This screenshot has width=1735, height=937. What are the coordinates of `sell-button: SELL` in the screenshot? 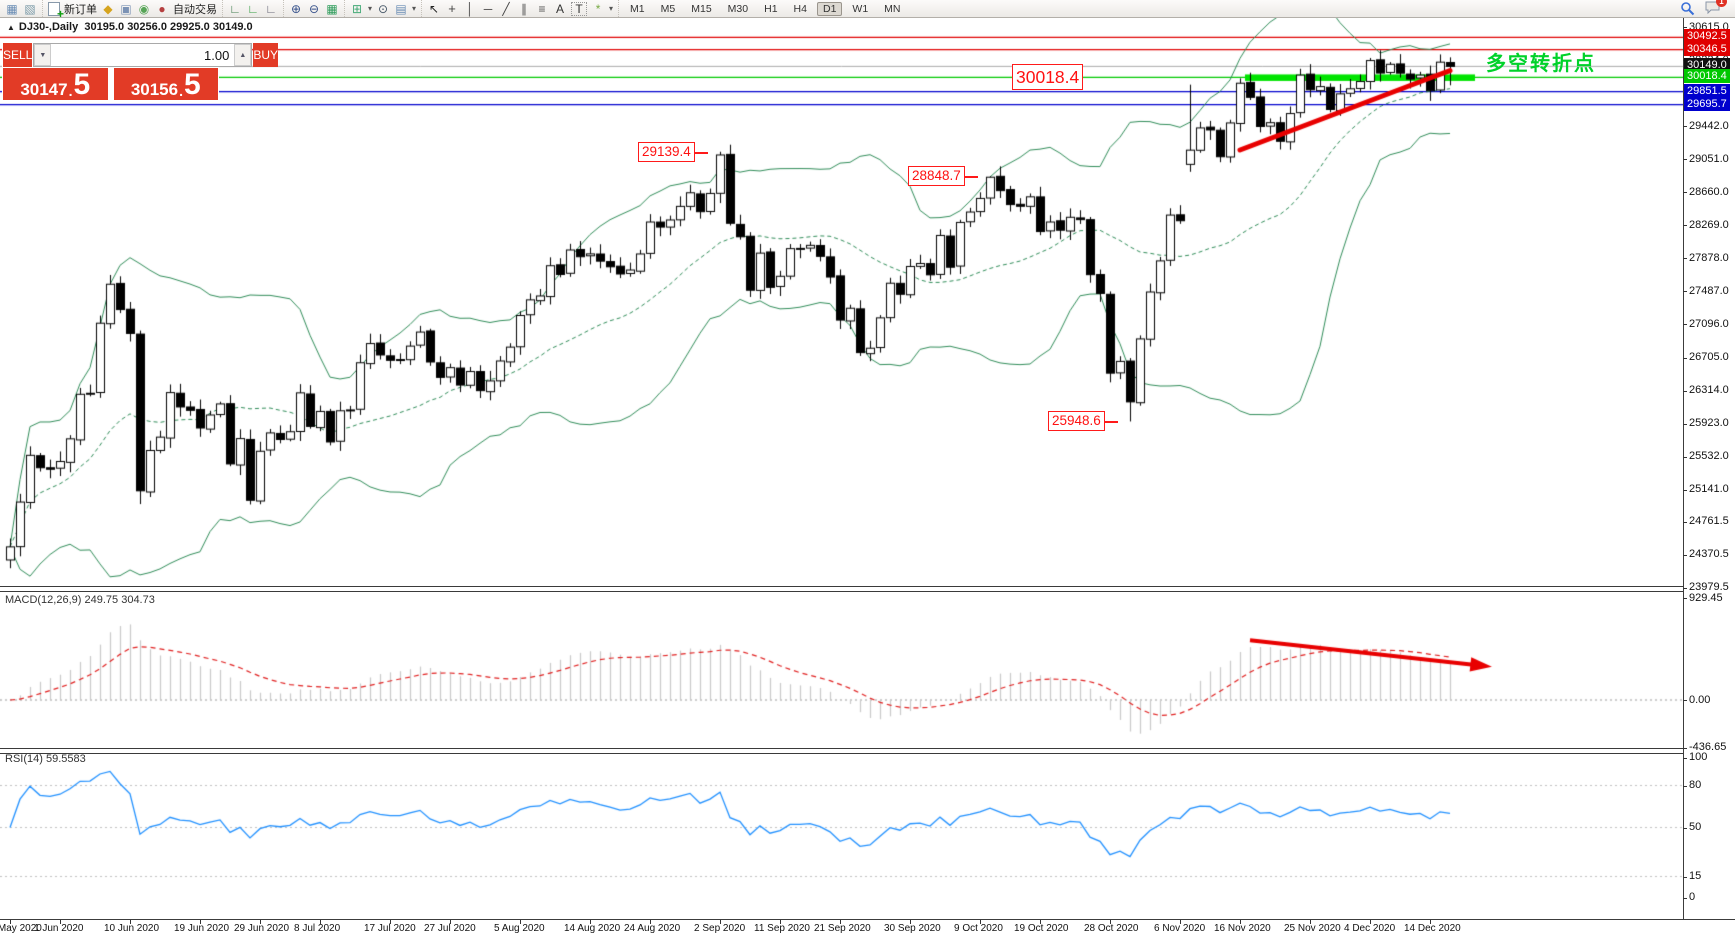 It's located at (18, 55).